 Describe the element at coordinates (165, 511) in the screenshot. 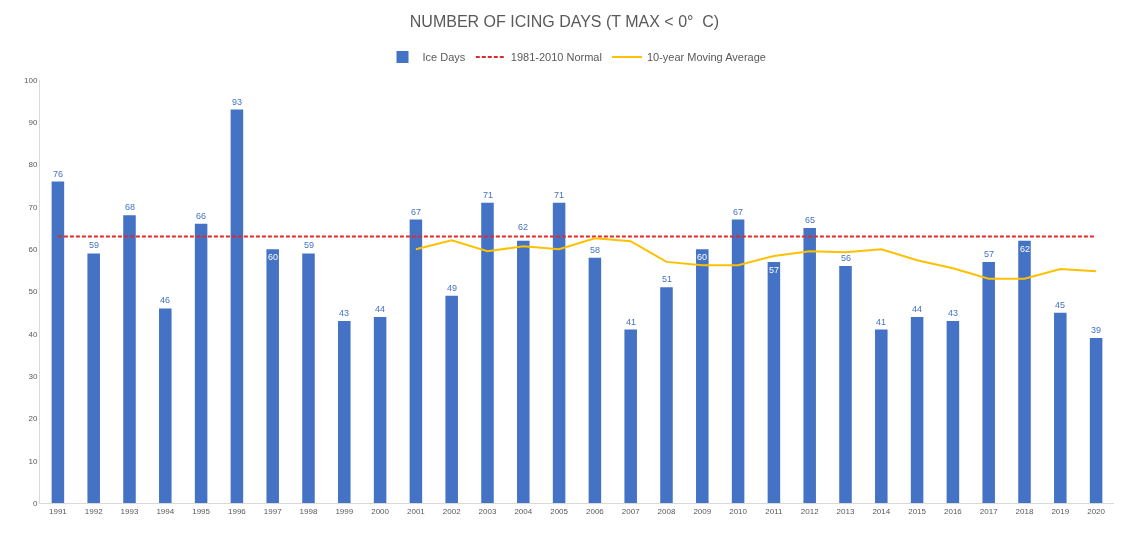

I see `x-tick-label: 1994` at that location.